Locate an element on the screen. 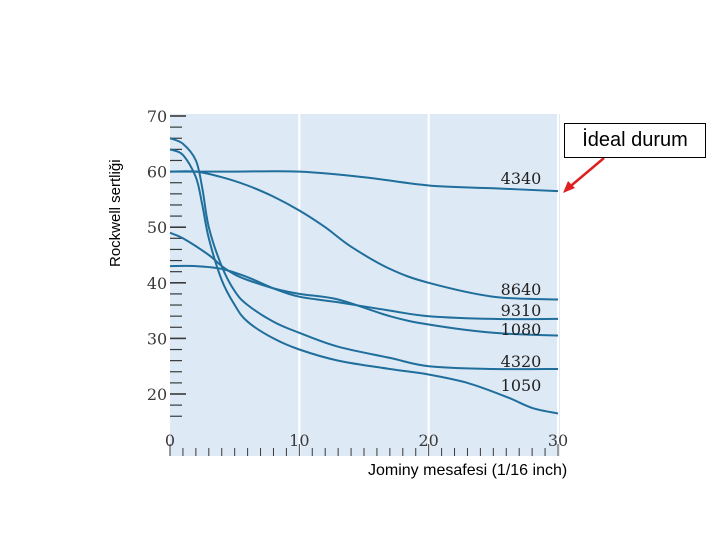 Image resolution: width=720 pixels, height=540 pixels. y-tick-label: 70 is located at coordinates (157, 116).